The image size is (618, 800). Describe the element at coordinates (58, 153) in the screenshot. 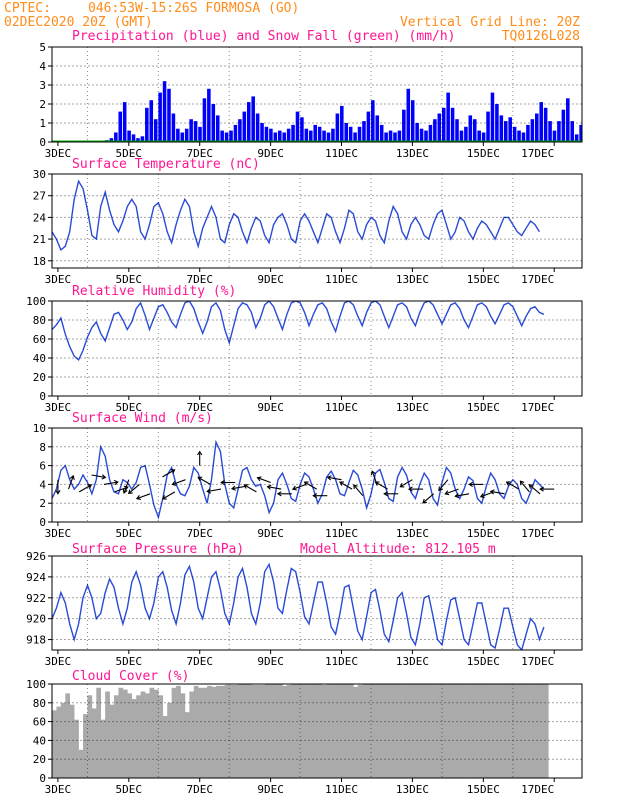

I see `x-tick-label: 3DEC` at that location.